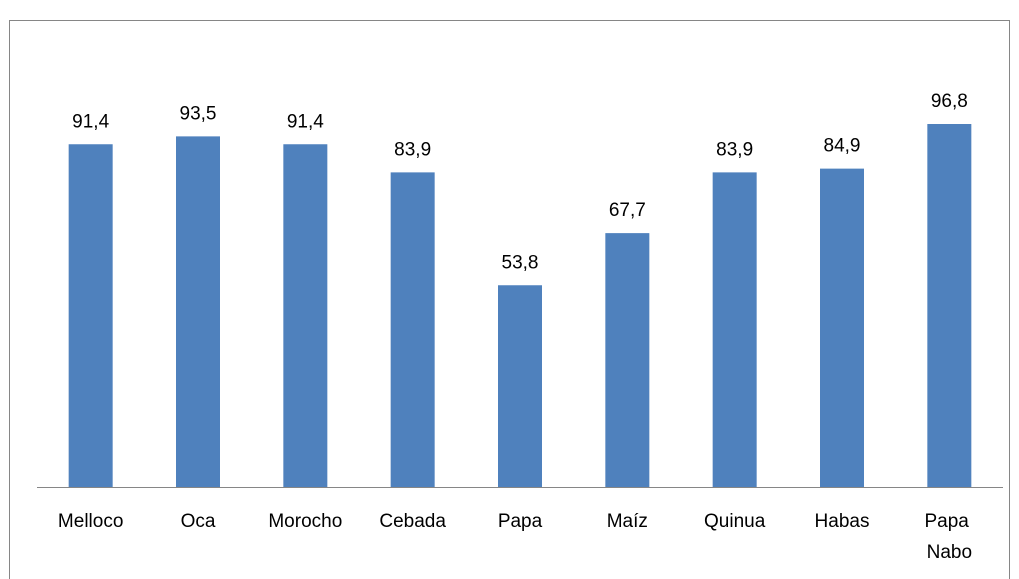 The image size is (1019, 579). What do you see at coordinates (842, 146) in the screenshot?
I see `data-label: 84,9` at bounding box center [842, 146].